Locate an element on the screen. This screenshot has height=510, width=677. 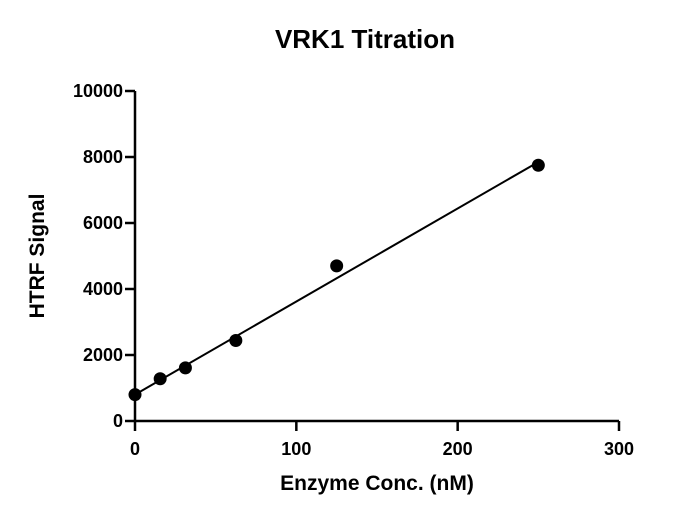
x-axis-ticks: 0 100 200 300 is located at coordinates (382, 440).